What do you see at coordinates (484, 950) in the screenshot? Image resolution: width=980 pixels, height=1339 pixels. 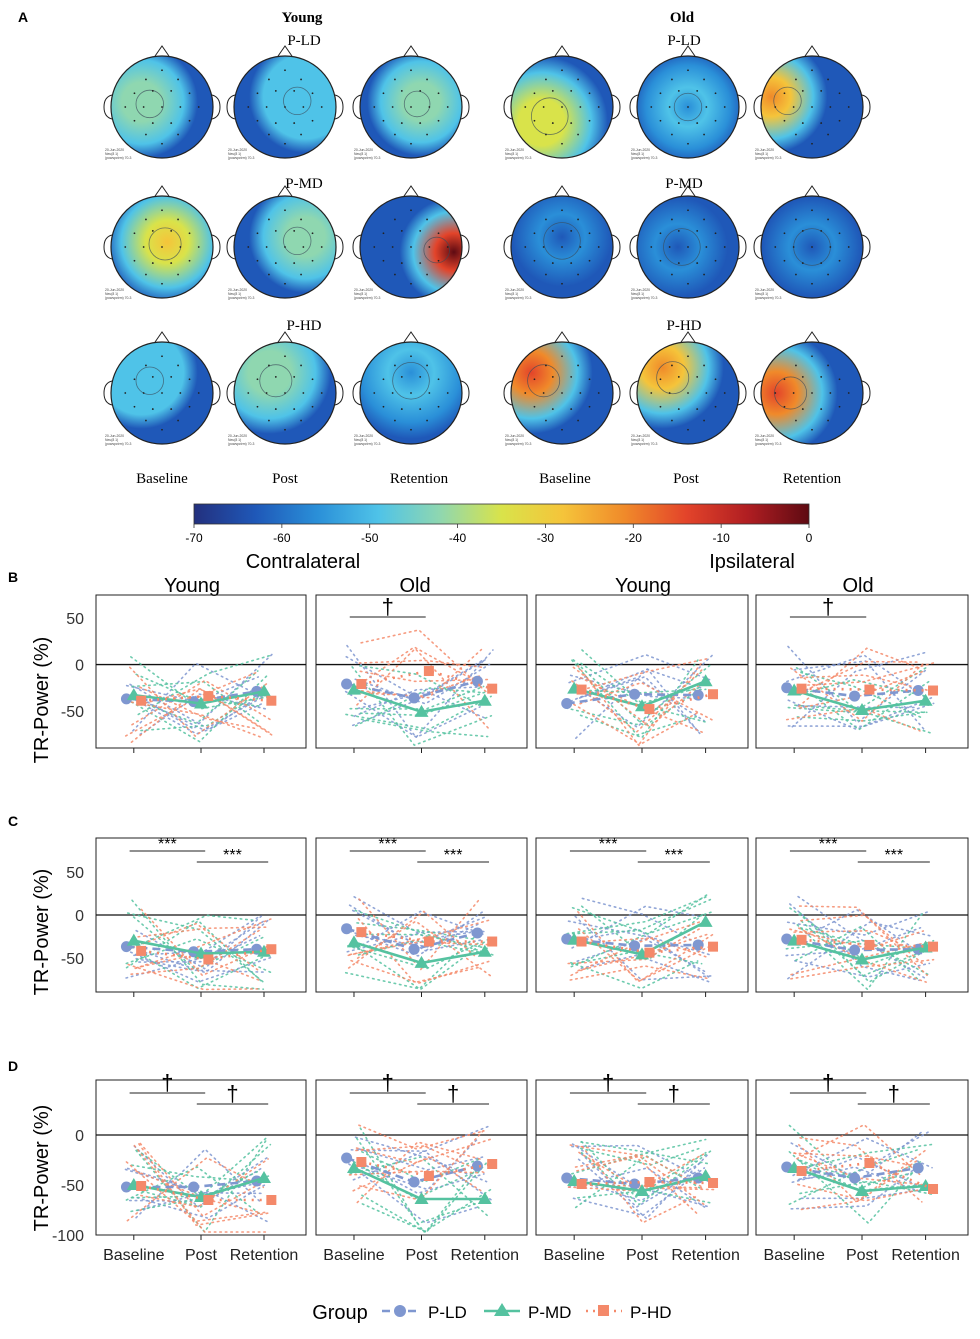 I see `mean-marker-pmd` at bounding box center [484, 950].